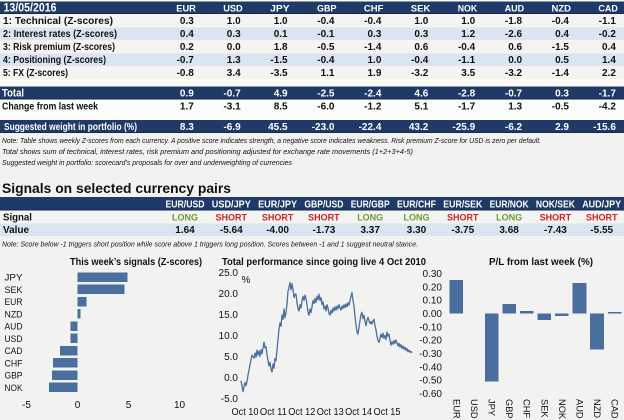 The image size is (624, 420). Describe the element at coordinates (421, 47) in the screenshot. I see `svg-text: 0.6` at that location.